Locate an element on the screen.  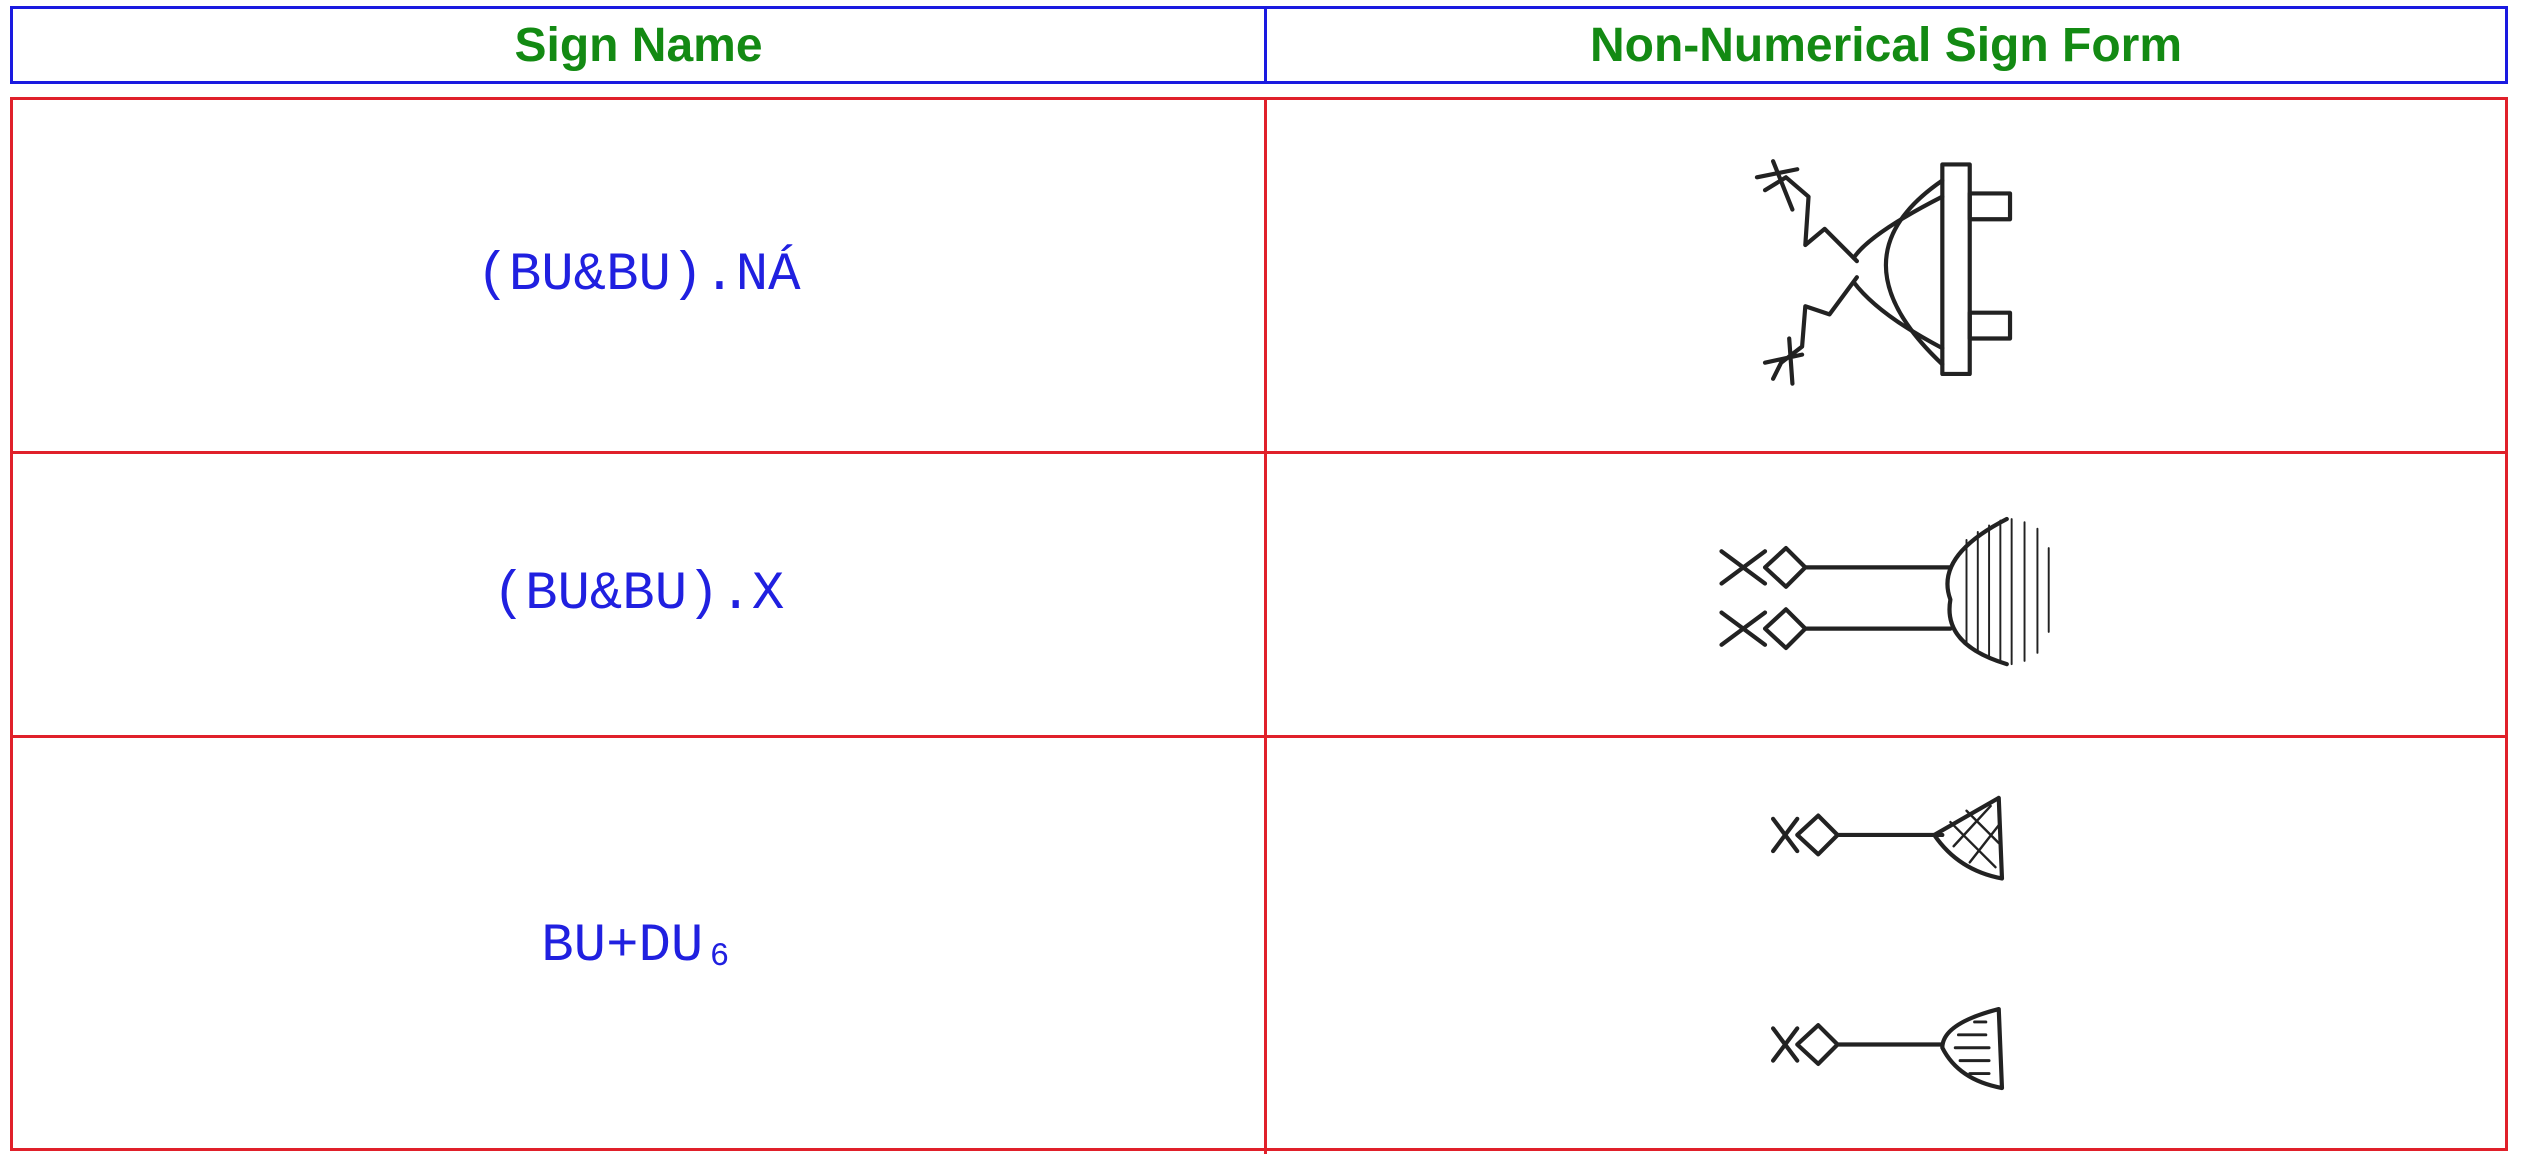
header-row: Sign Name Non-Numerical Sign Form is located at coordinates (1259, 45).